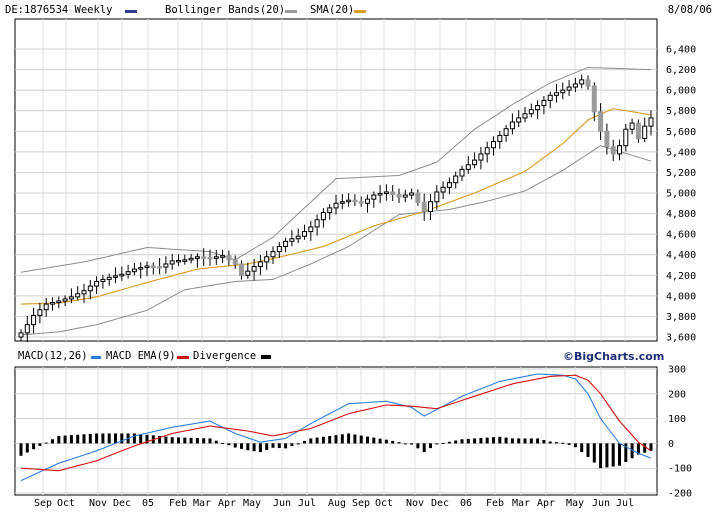  I want to click on x-tick-label: Dec, so click(122, 503).